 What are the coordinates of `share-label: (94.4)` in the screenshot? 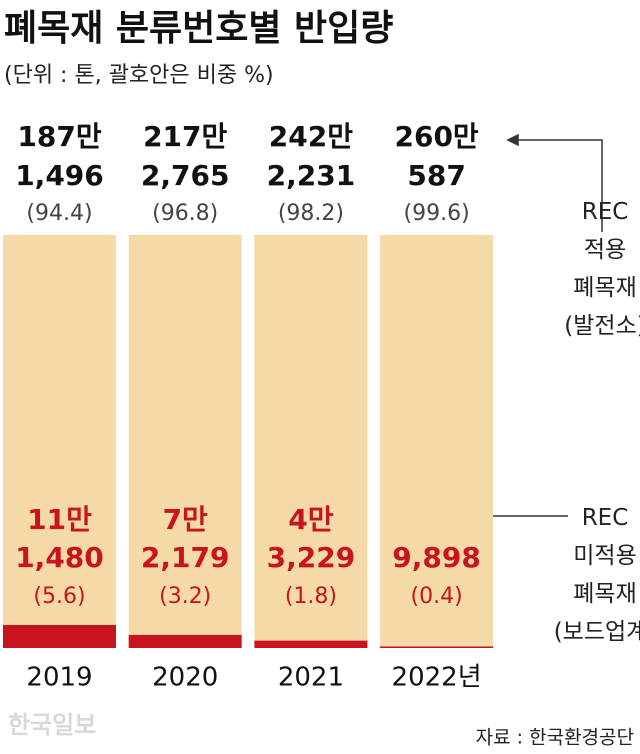 It's located at (59, 213).